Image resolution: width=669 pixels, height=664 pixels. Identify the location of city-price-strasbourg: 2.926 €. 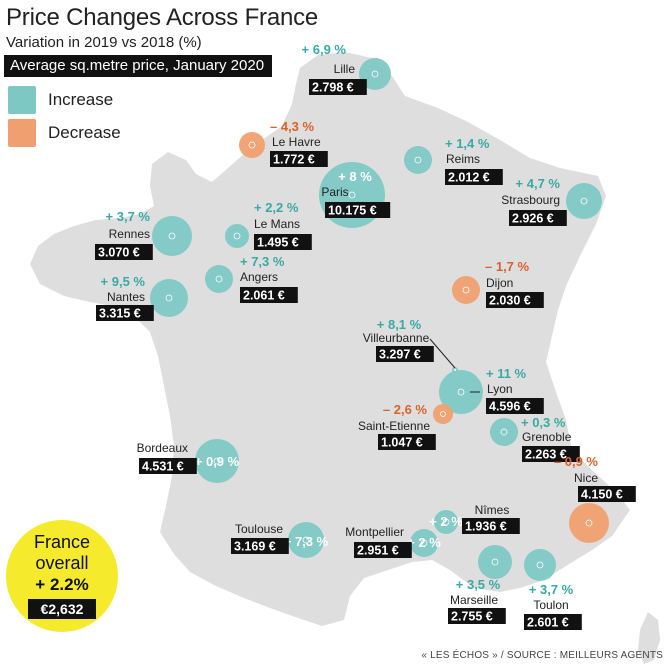
(538, 218).